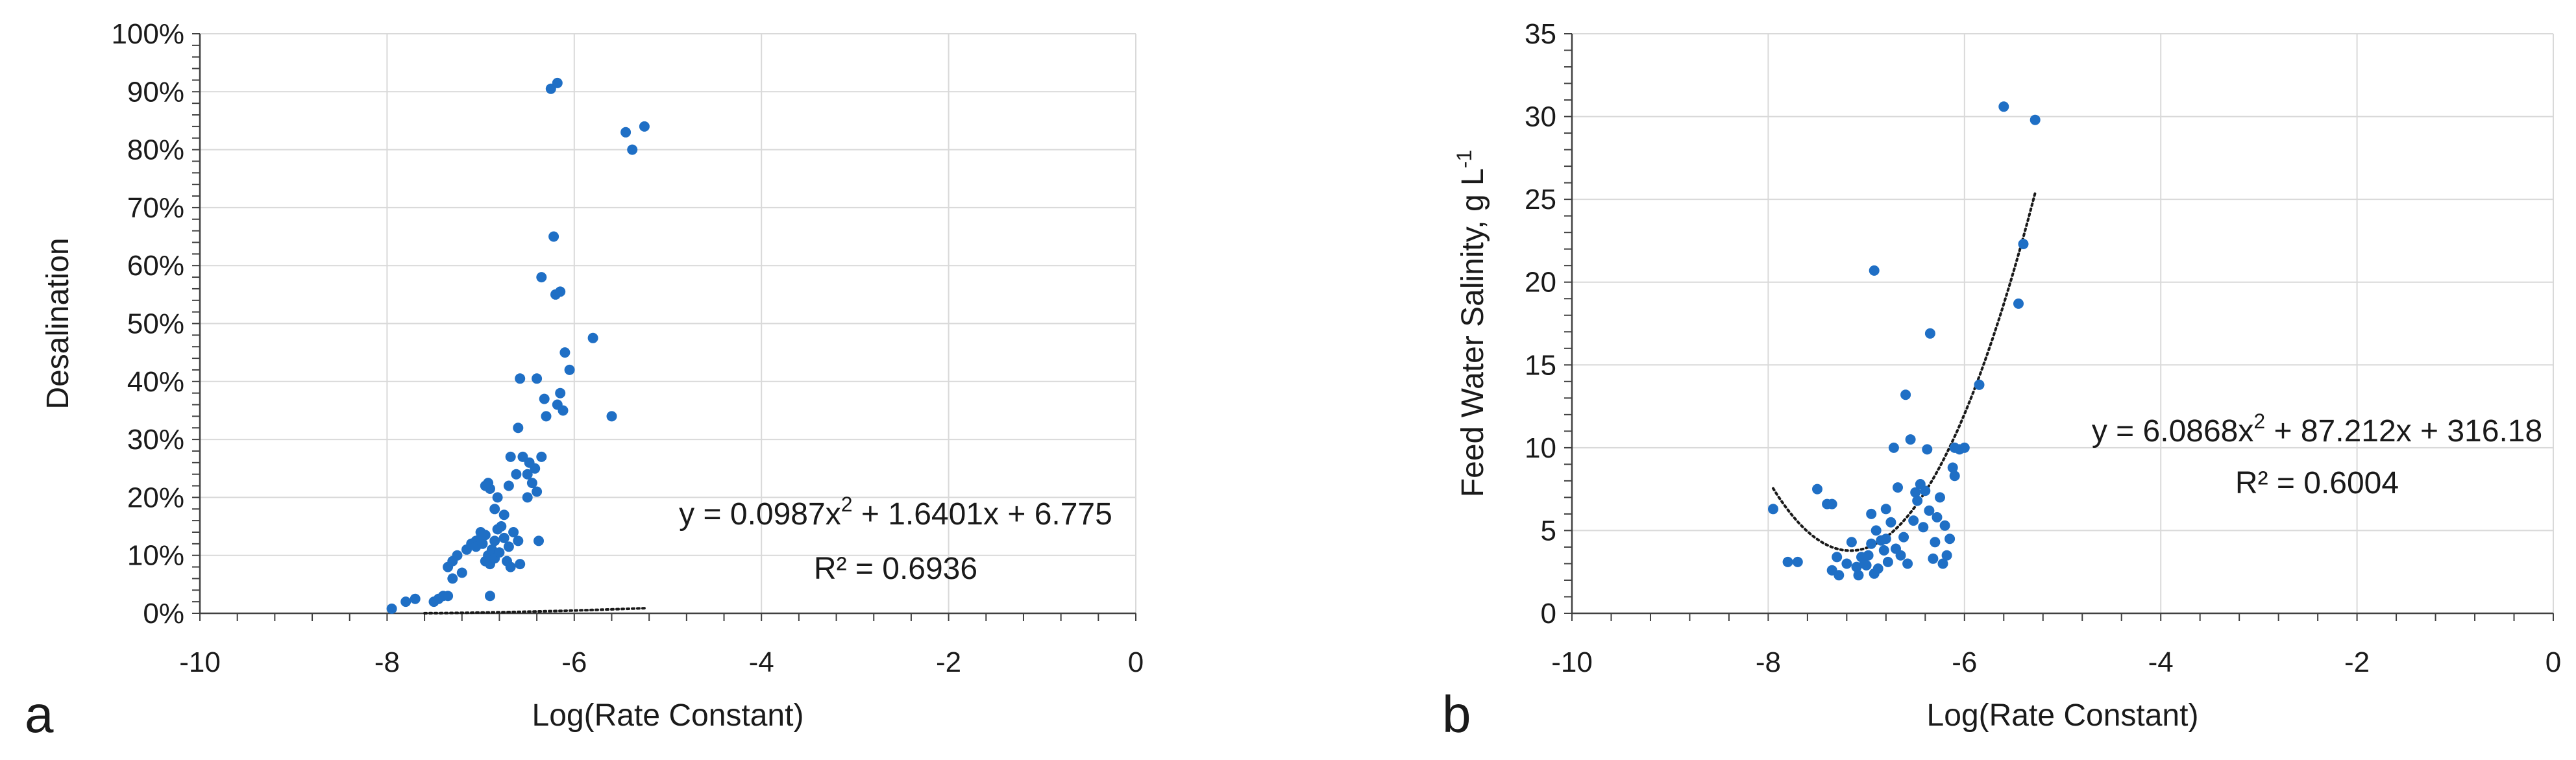 This screenshot has height=760, width=2576. Describe the element at coordinates (1548, 530) in the screenshot. I see `y-tick-label: 5` at that location.